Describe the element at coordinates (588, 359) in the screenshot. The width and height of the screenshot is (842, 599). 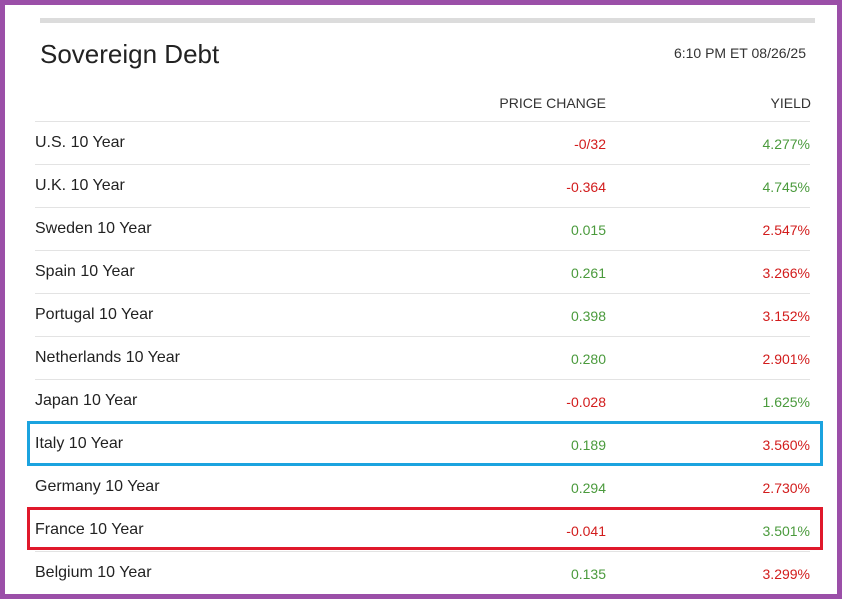
I see `price-change: 0.280` at that location.